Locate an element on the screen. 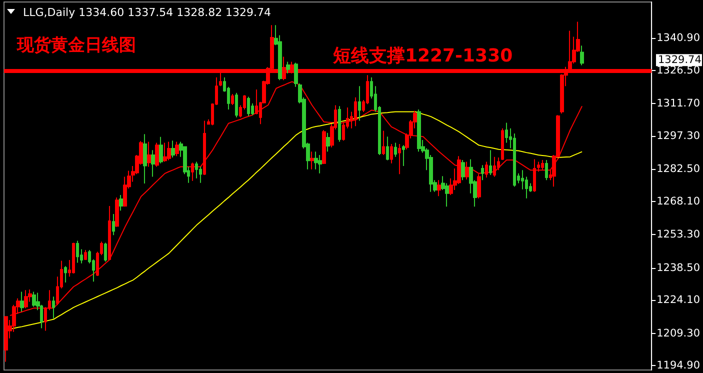 Image resolution: width=703 pixels, height=373 pixels. ref-line-label: 短线支撑1227-1330 is located at coordinates (422, 56).